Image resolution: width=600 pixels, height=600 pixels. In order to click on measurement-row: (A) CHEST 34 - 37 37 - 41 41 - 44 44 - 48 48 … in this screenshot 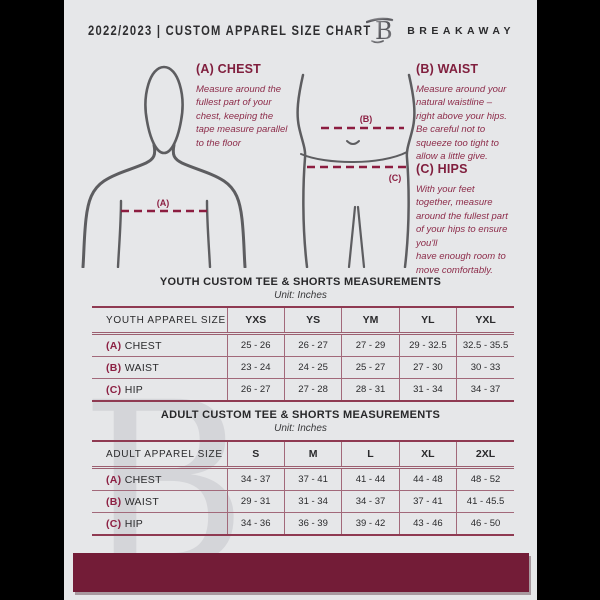, I will do `click(303, 479)`.